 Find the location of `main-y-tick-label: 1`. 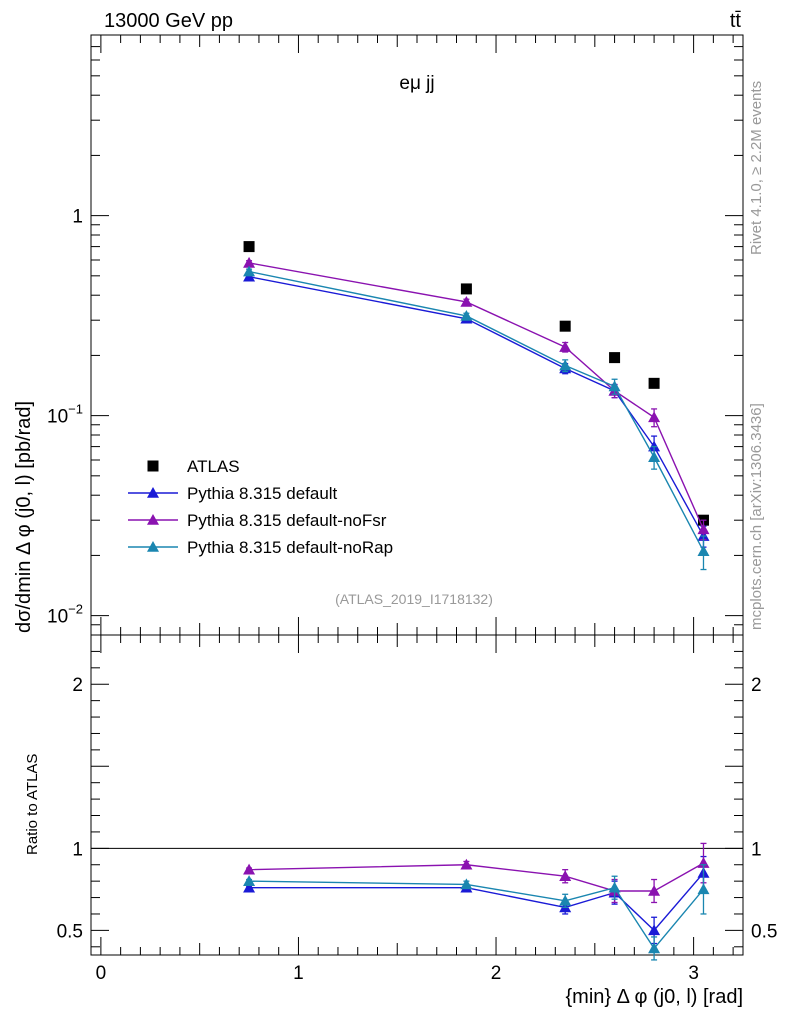

main-y-tick-label: 1 is located at coordinates (77, 217).